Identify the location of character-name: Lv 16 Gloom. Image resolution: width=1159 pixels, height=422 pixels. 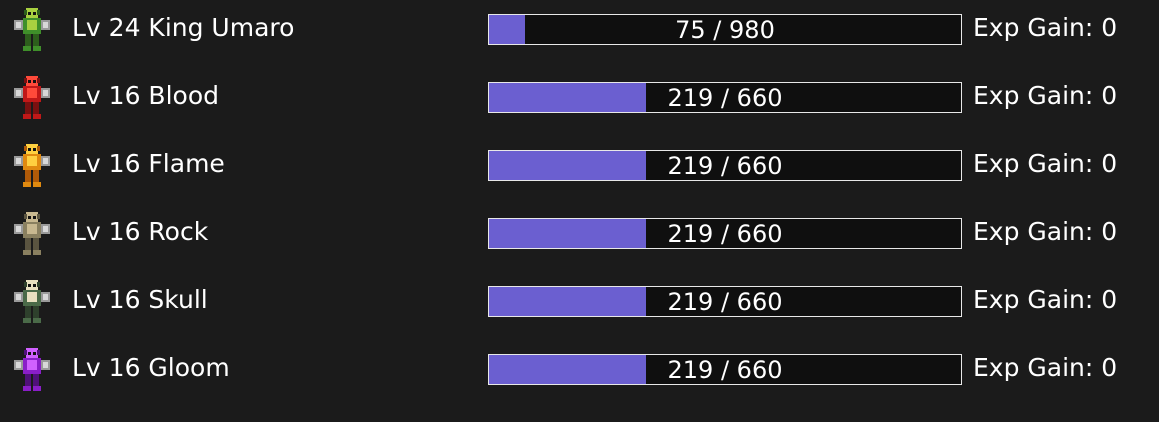
(151, 367).